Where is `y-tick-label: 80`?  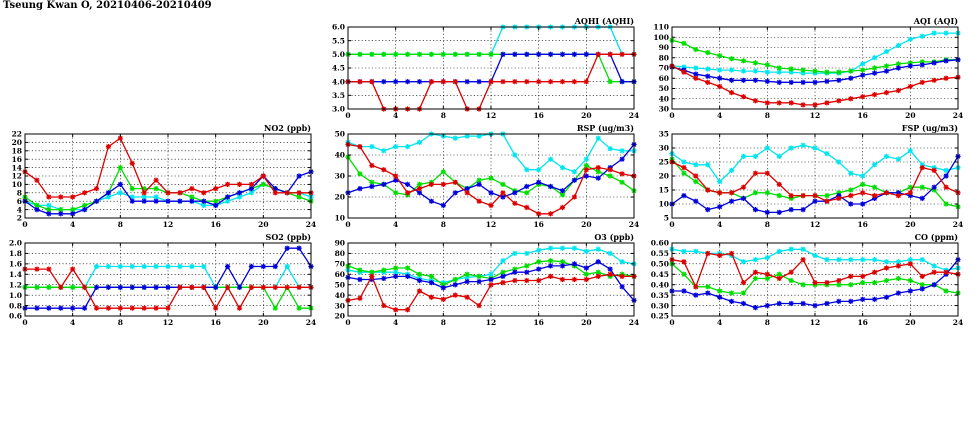 y-tick-label: 80 is located at coordinates (664, 57).